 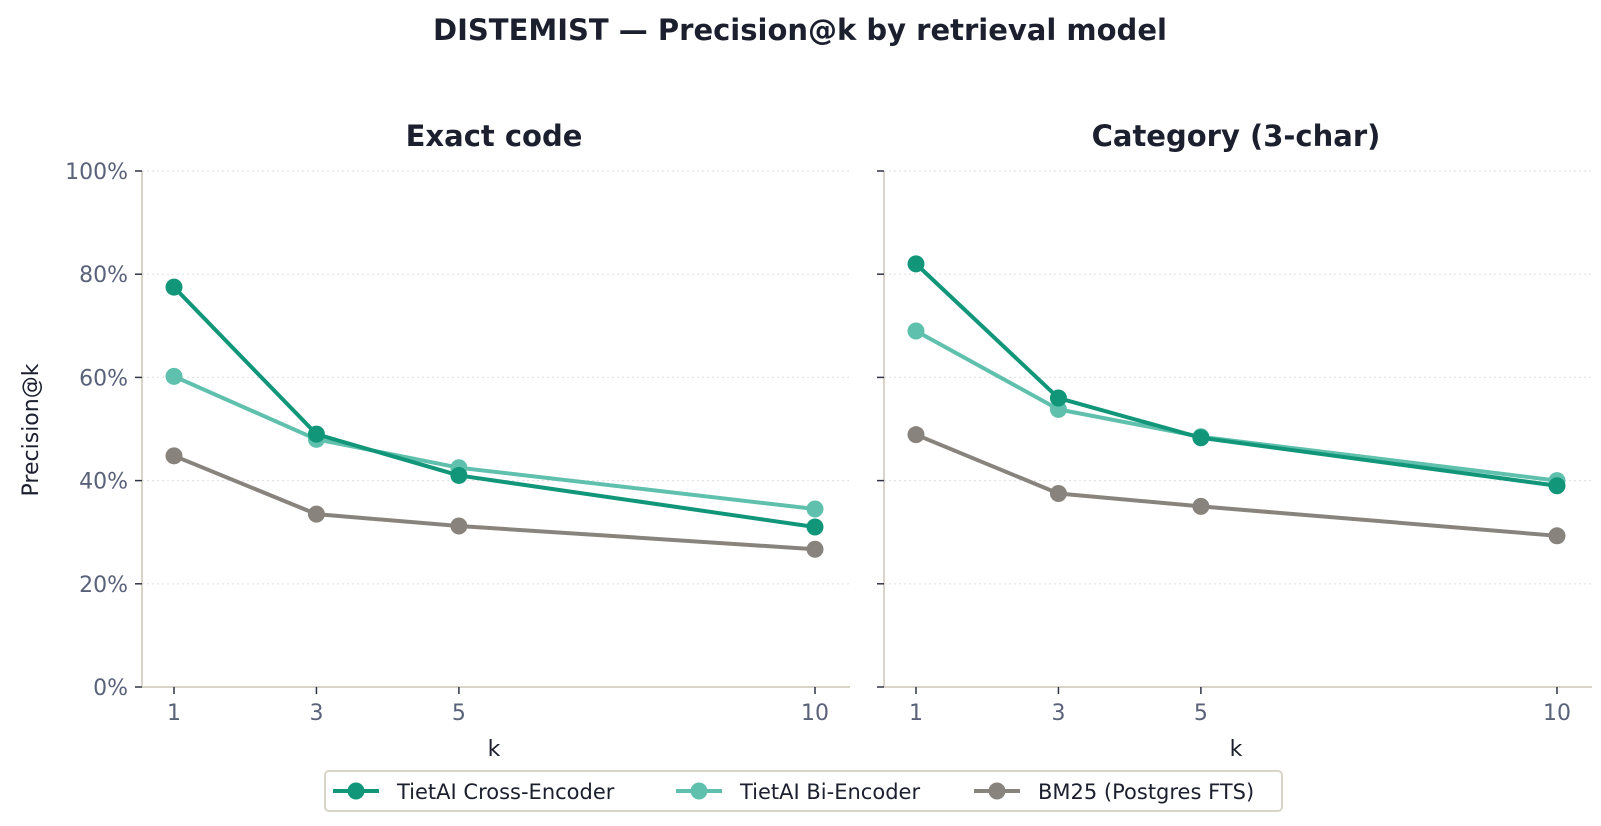 What do you see at coordinates (110, 688) in the screenshot?
I see `y-tick-label: 0%` at bounding box center [110, 688].